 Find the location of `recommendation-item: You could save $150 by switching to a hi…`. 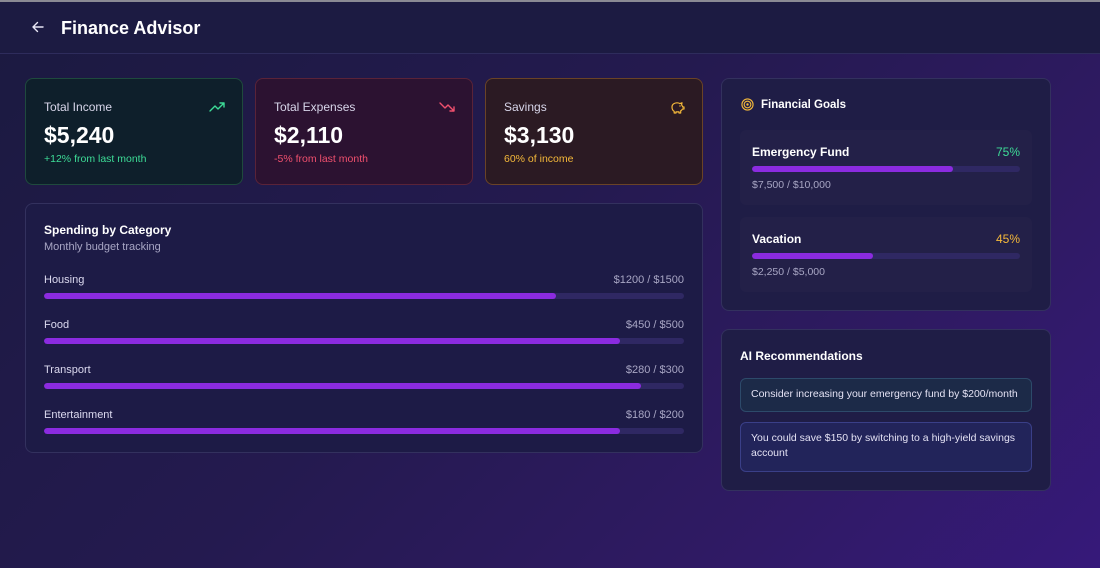

recommendation-item: You could save $150 by switching to a hi… is located at coordinates (886, 447).